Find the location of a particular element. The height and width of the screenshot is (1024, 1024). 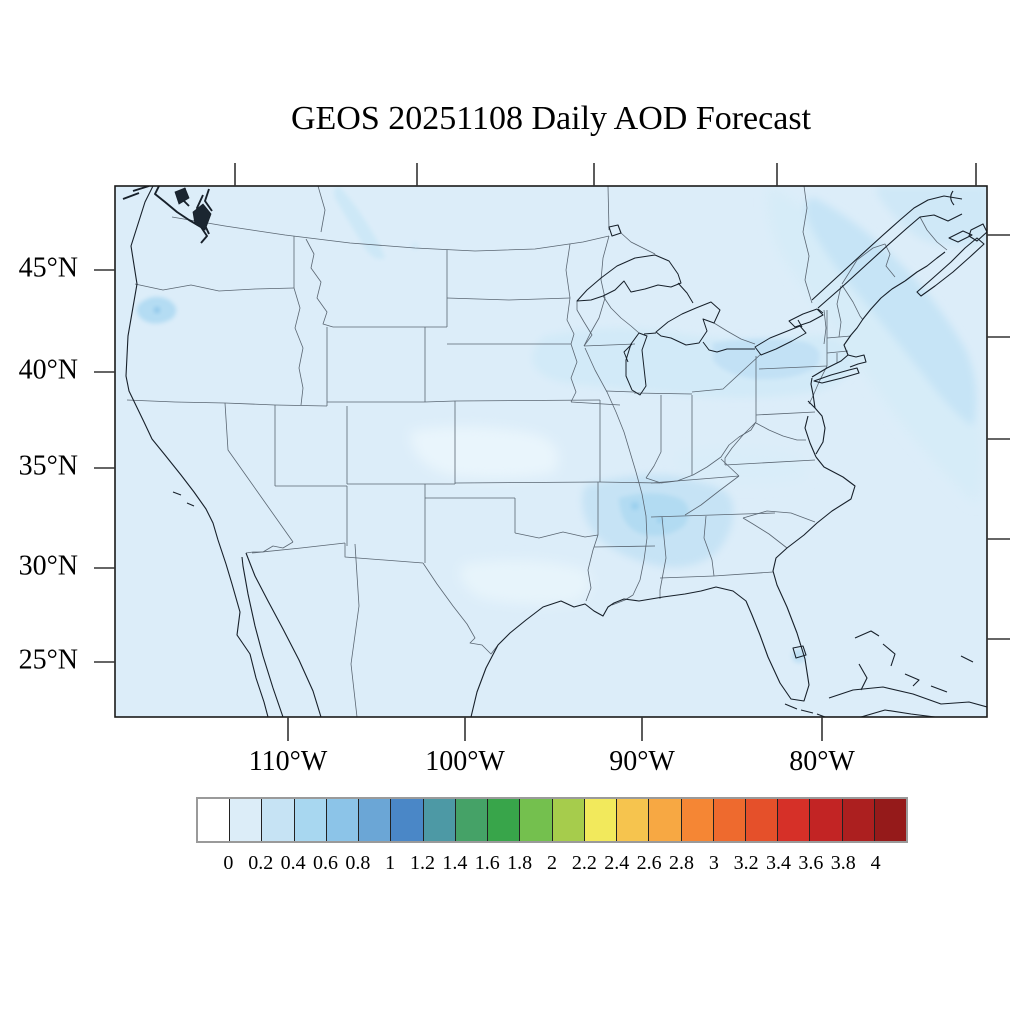

border-on-mb is located at coordinates (608, 208).